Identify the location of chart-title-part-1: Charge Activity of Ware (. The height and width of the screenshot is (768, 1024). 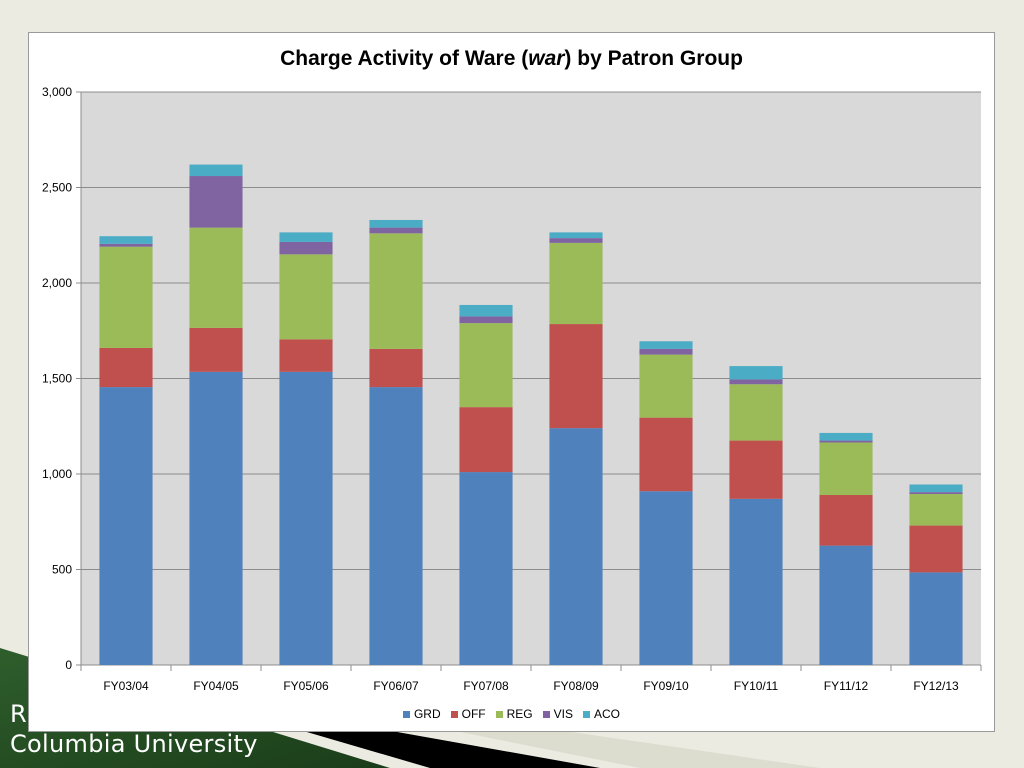
(404, 58).